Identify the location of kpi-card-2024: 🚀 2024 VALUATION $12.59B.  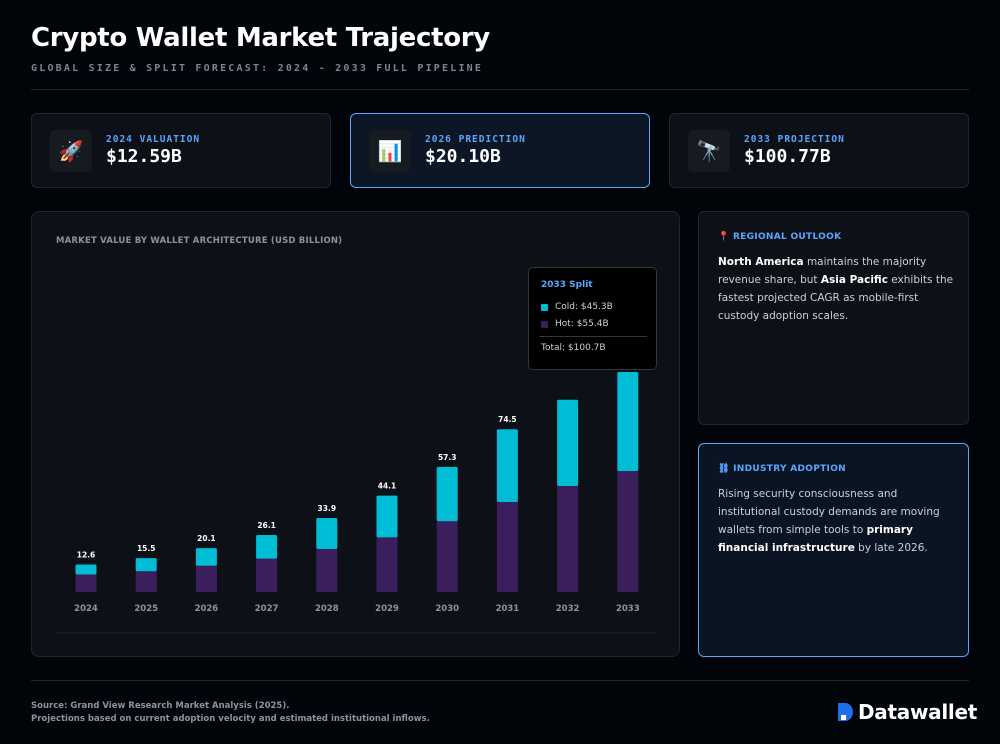
(181, 150).